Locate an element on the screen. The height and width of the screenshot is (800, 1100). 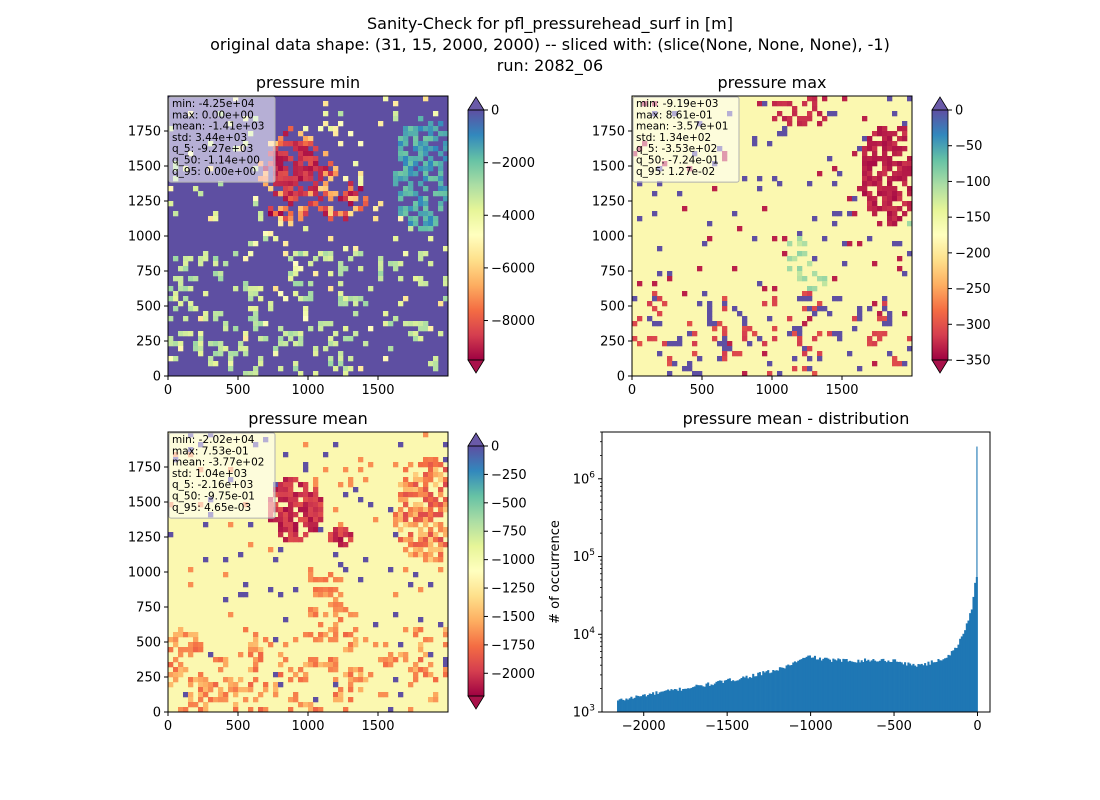
pressure-min-colorbar-extend-over is located at coordinates (476, 103).